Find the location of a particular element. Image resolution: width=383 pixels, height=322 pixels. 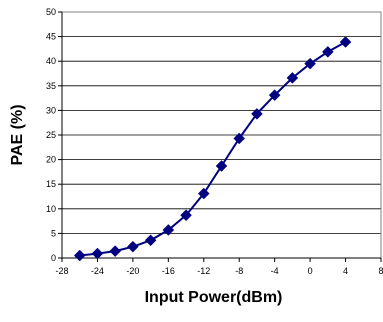

y-axis-title: PAE (%) is located at coordinates (17, 134).